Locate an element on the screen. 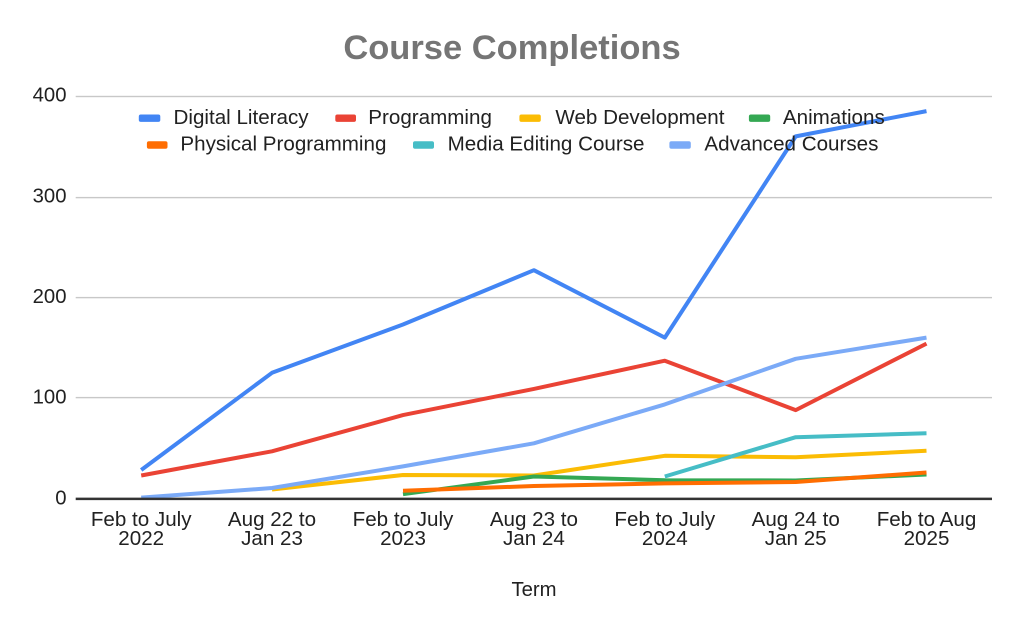 The height and width of the screenshot is (633, 1024). svg-text: Advanced Courses is located at coordinates (791, 144).